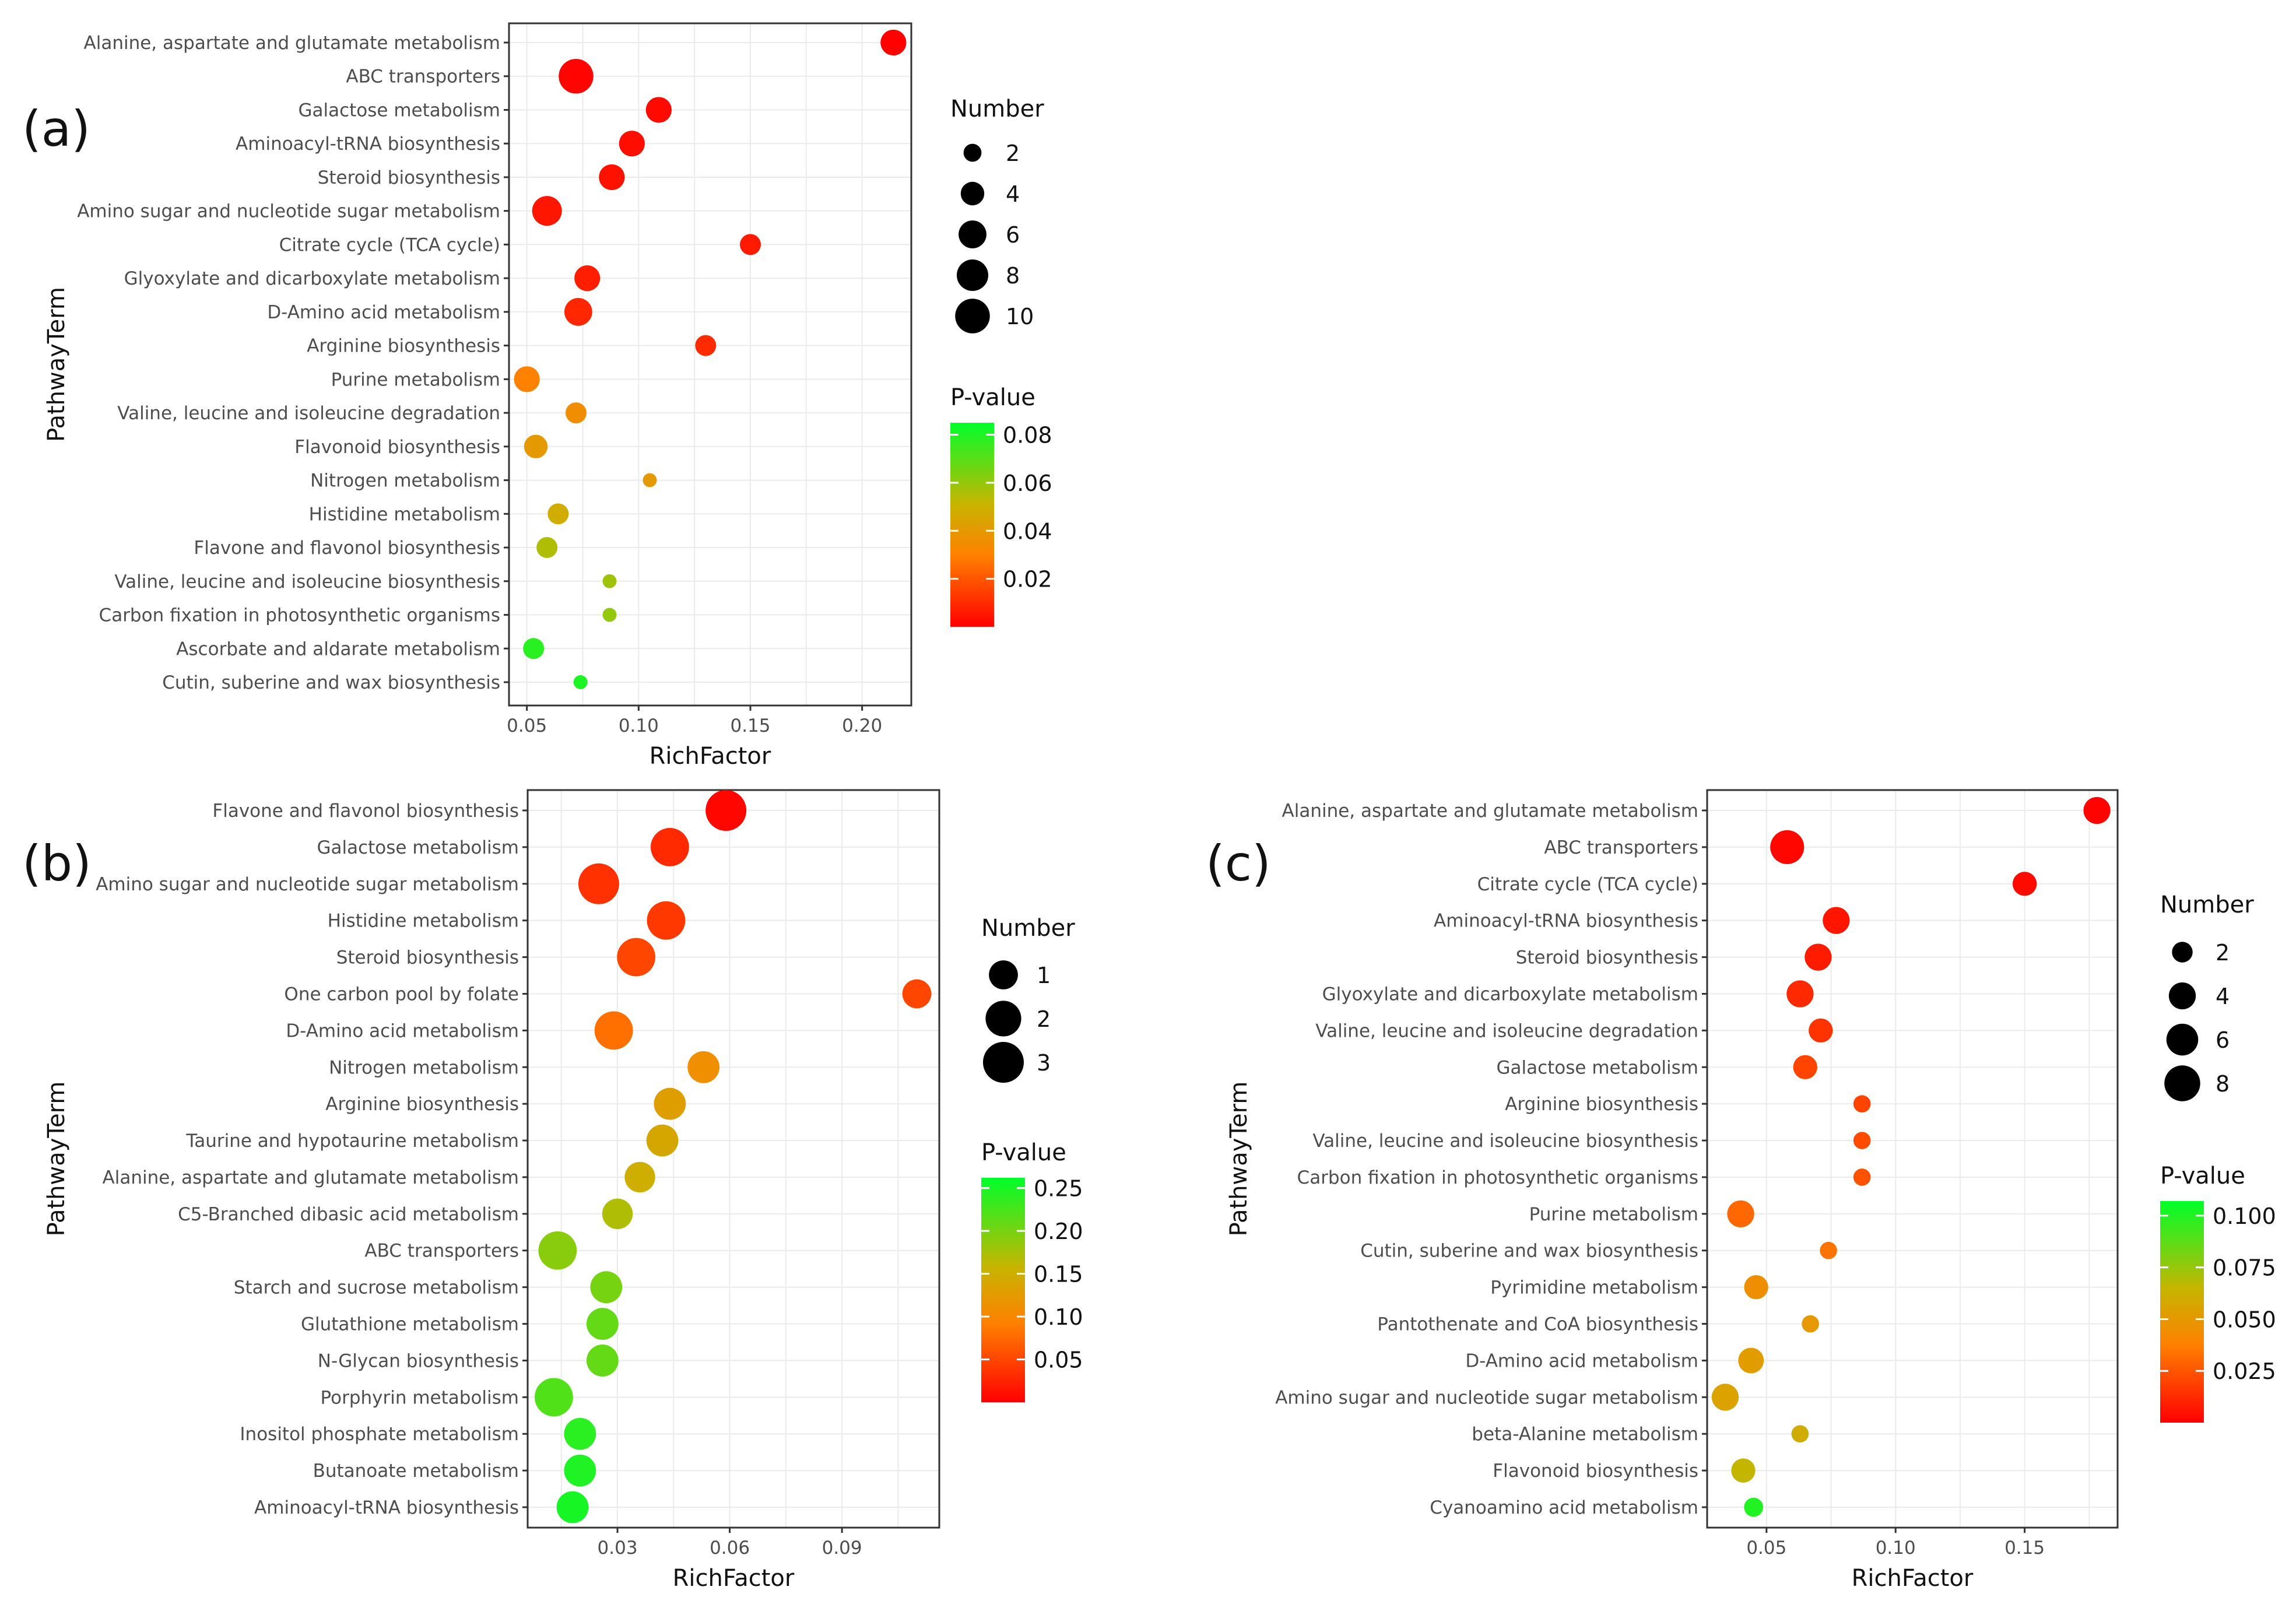  Describe the element at coordinates (2244, 1268) in the screenshot. I see `color-legend-label: 0.075` at that location.